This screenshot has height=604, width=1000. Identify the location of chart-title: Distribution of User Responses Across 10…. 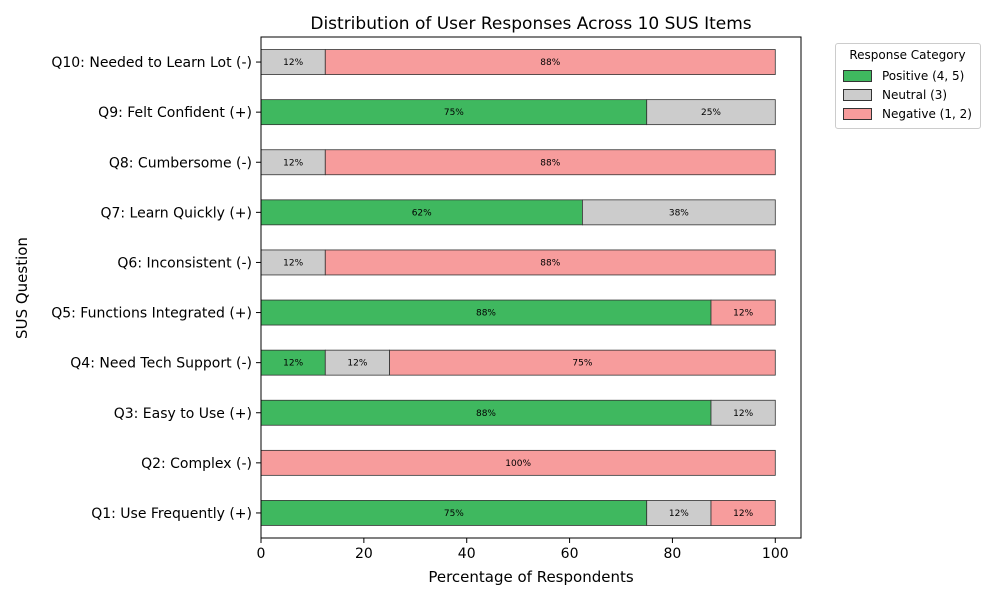
(530, 24).